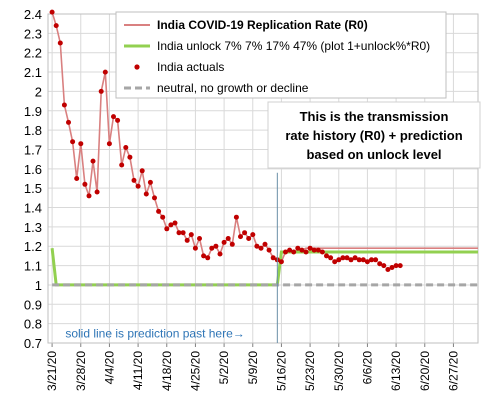 This screenshot has width=490, height=416. Describe the element at coordinates (33, 72) in the screenshot. I see `y-tick-label: 2.1` at that location.